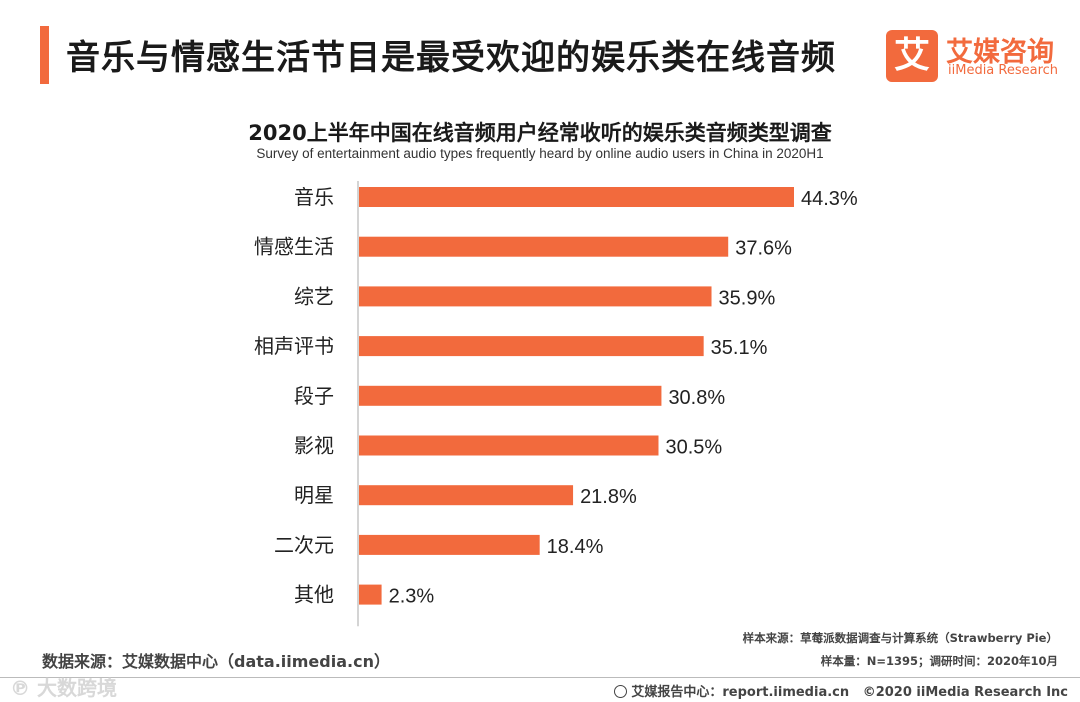  What do you see at coordinates (314, 197) in the screenshot?
I see `category-label: 音乐` at bounding box center [314, 197].